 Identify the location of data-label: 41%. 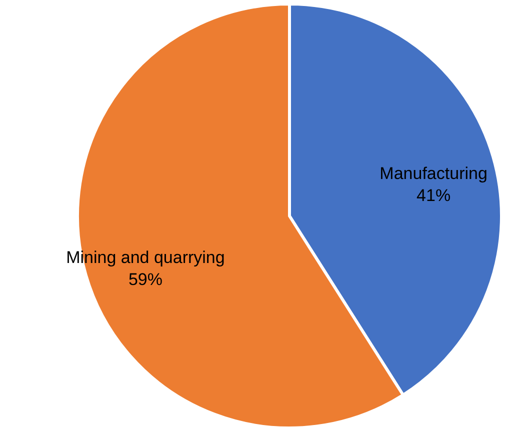
(433, 196).